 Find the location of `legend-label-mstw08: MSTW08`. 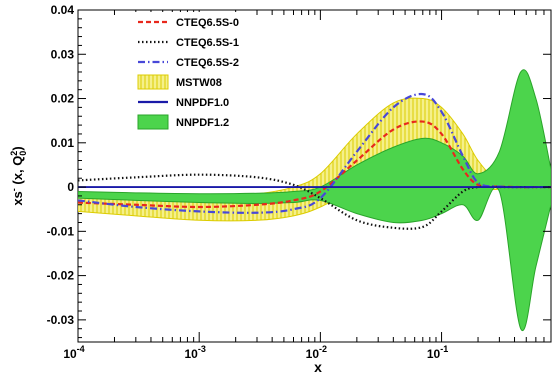

legend-label-mstw08: MSTW08 is located at coordinates (199, 83).